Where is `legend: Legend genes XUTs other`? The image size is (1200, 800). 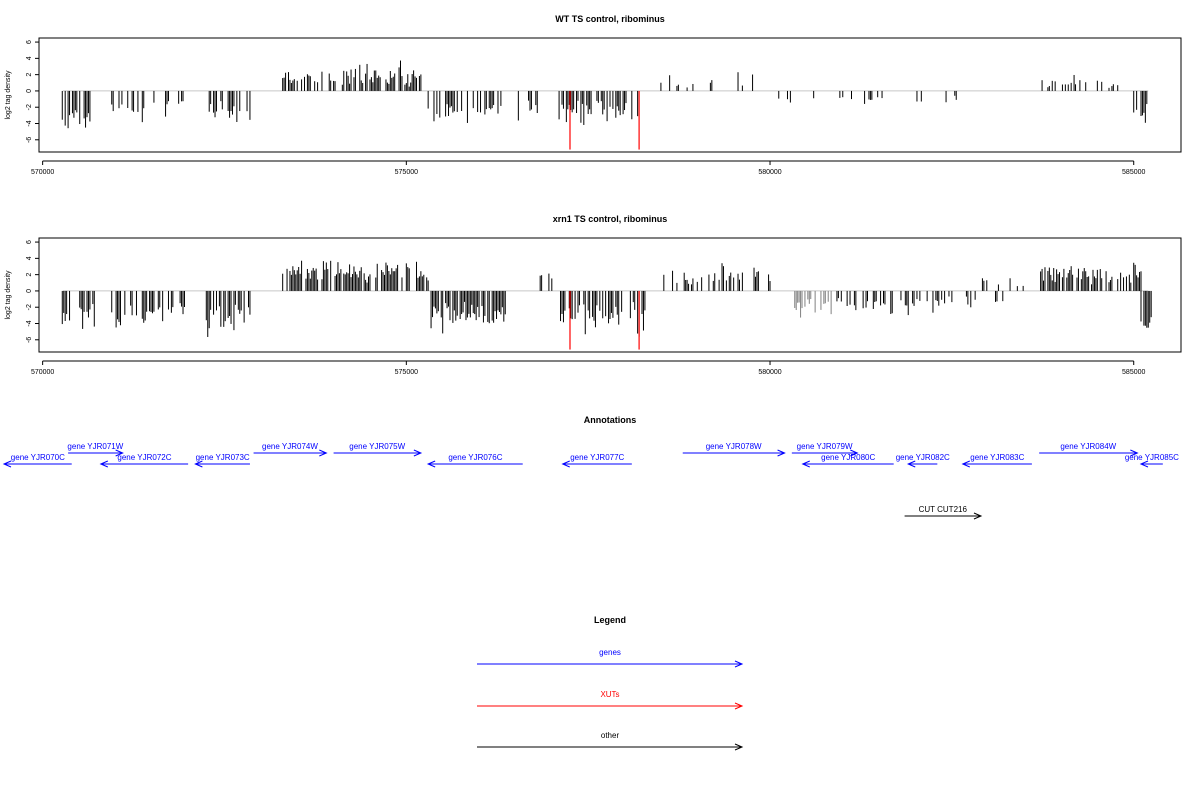 legend: Legend genes XUTs other is located at coordinates (610, 683).